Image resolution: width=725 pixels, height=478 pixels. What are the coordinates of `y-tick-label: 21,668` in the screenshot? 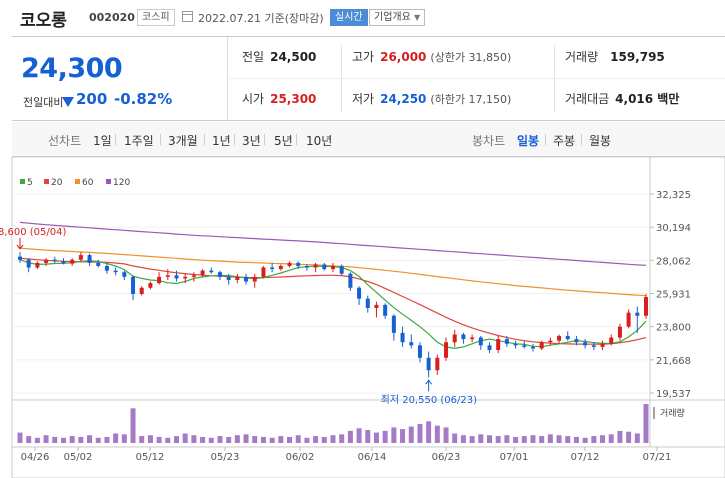 It's located at (673, 361).